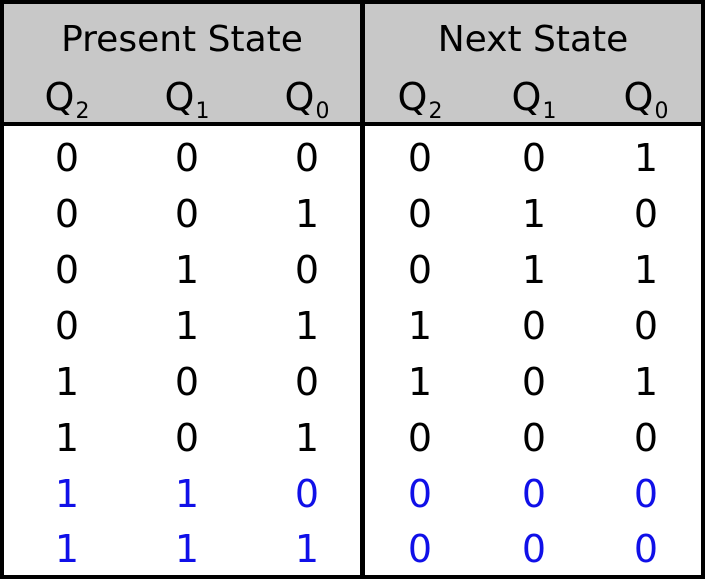 The height and width of the screenshot is (579, 705). What do you see at coordinates (533, 39) in the screenshot?
I see `next-state-title: Next State` at bounding box center [533, 39].